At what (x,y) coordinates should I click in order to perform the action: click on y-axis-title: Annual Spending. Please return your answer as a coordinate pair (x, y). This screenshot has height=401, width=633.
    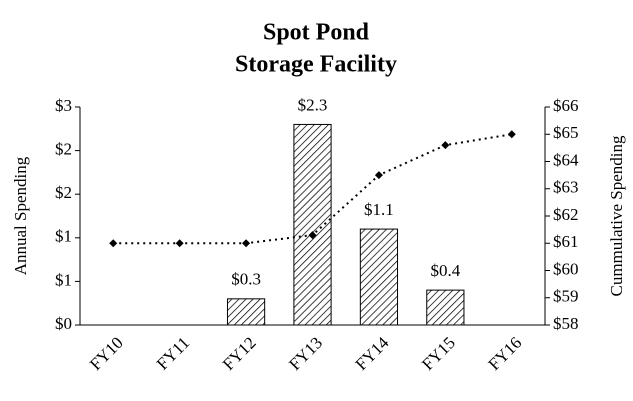
    Looking at the image, I should click on (20, 215).